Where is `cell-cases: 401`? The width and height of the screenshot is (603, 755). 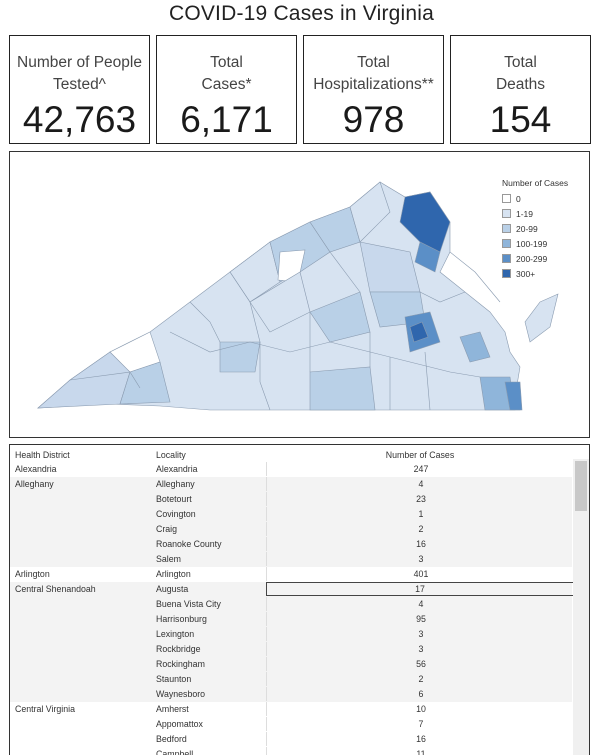
cell-cases: 401 is located at coordinates (420, 574).